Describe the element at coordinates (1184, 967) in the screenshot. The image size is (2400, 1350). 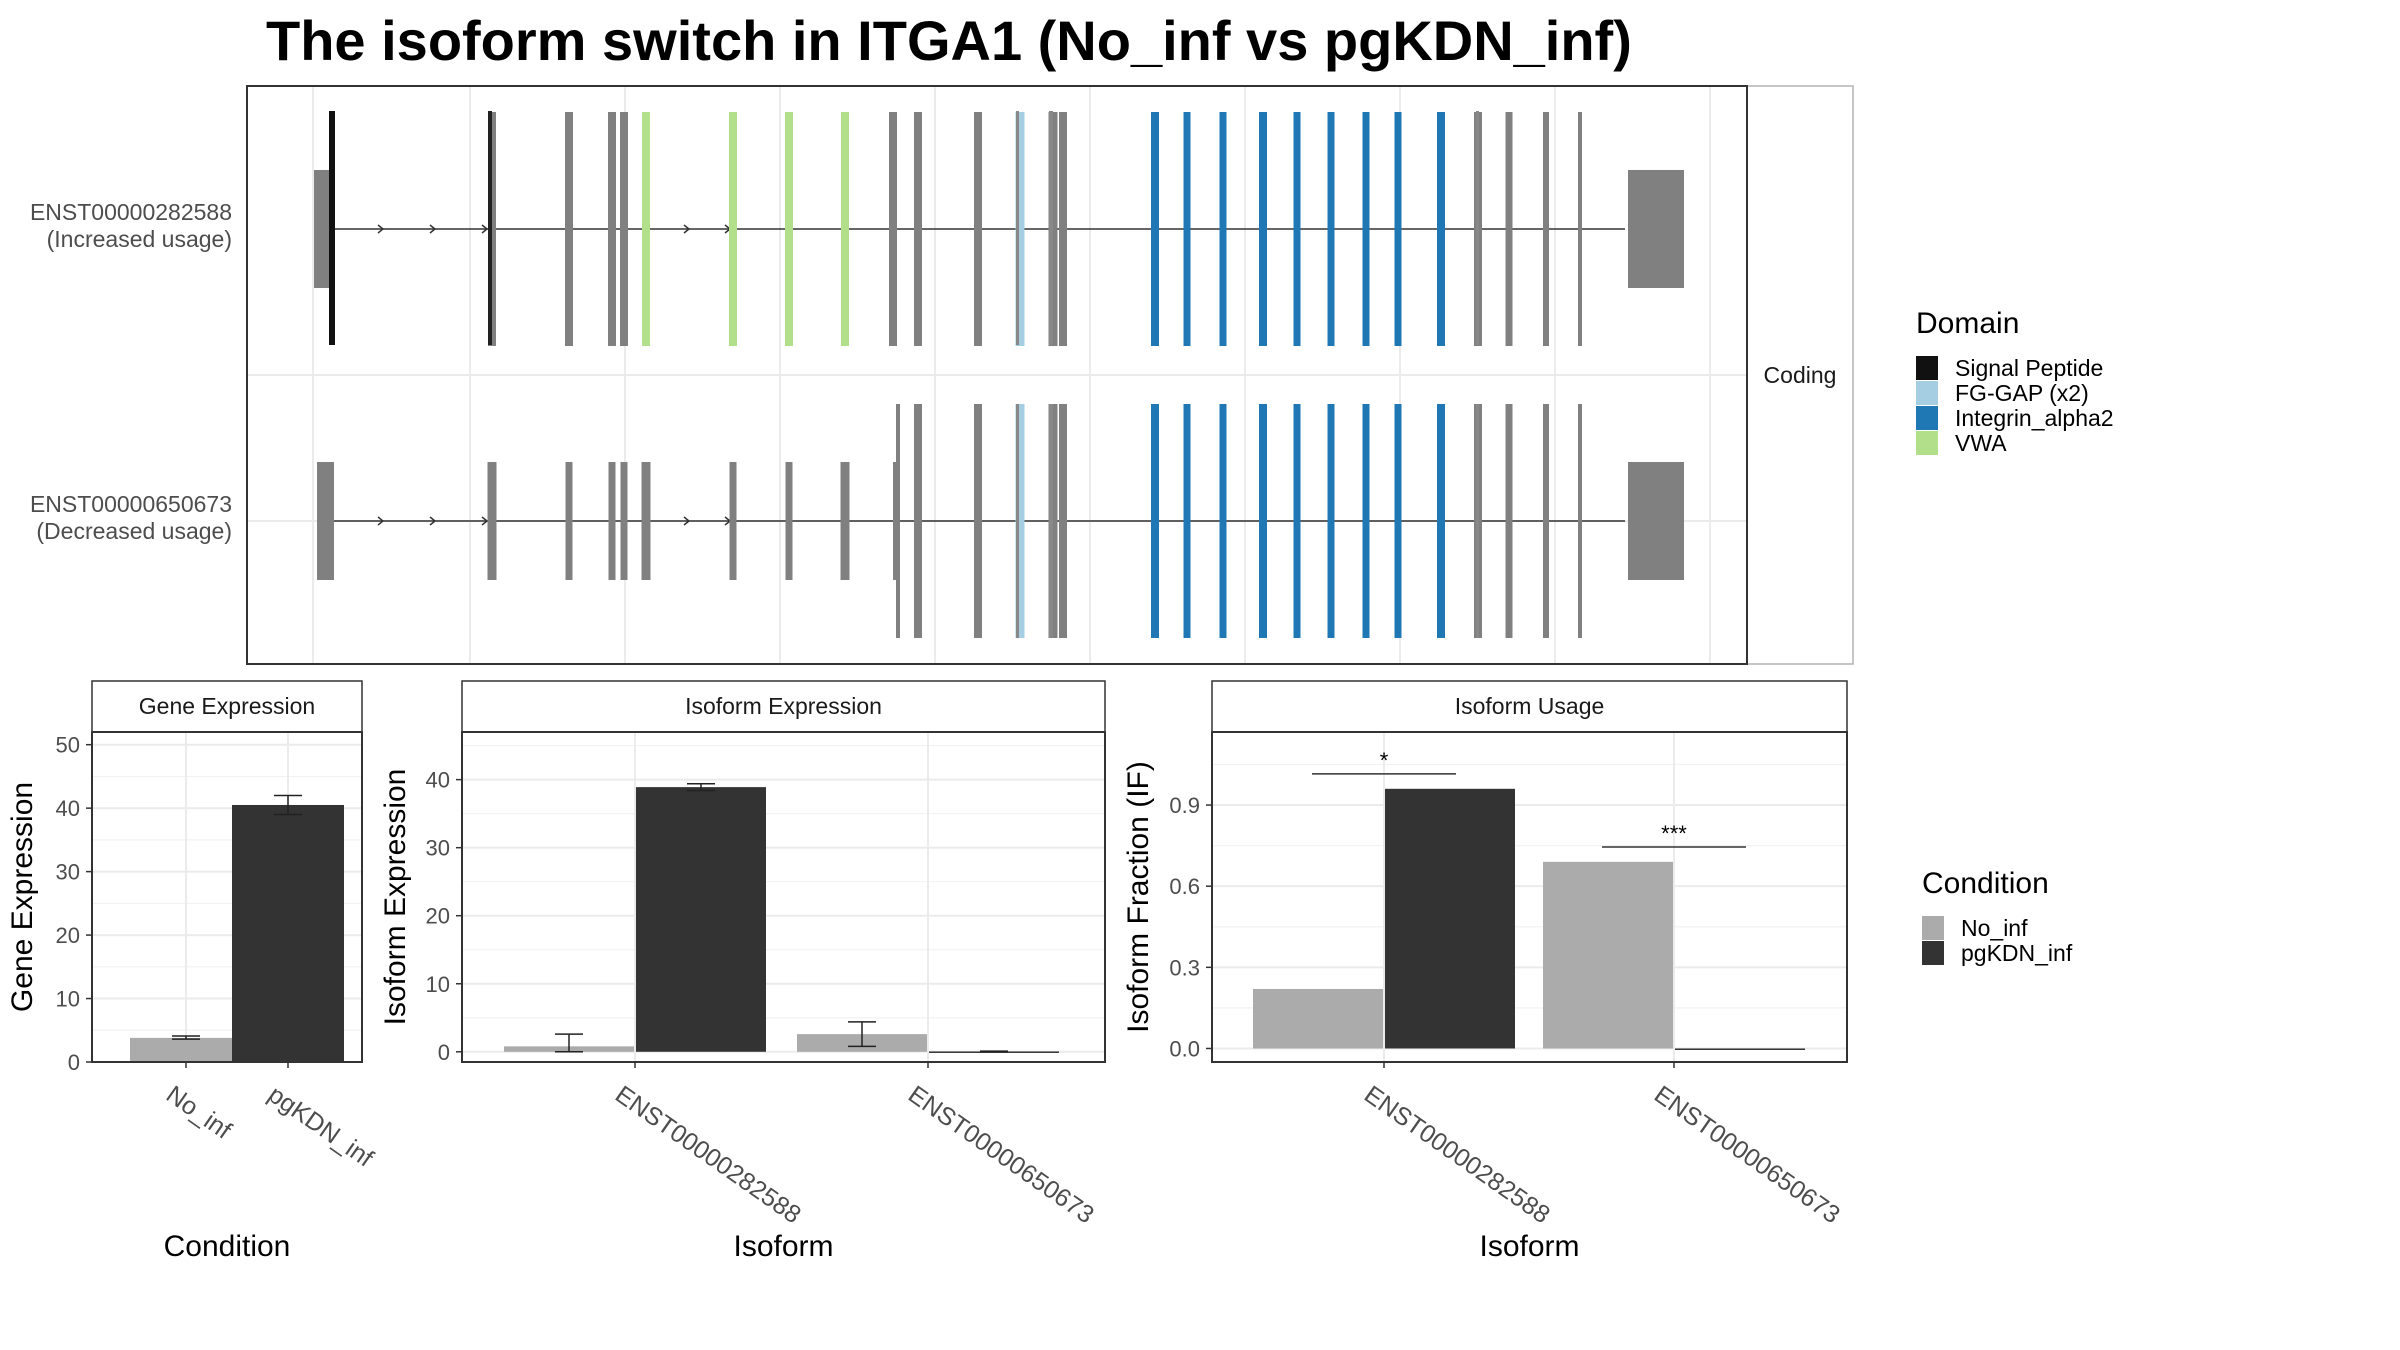
I see `y-tick-label: 0.3` at that location.